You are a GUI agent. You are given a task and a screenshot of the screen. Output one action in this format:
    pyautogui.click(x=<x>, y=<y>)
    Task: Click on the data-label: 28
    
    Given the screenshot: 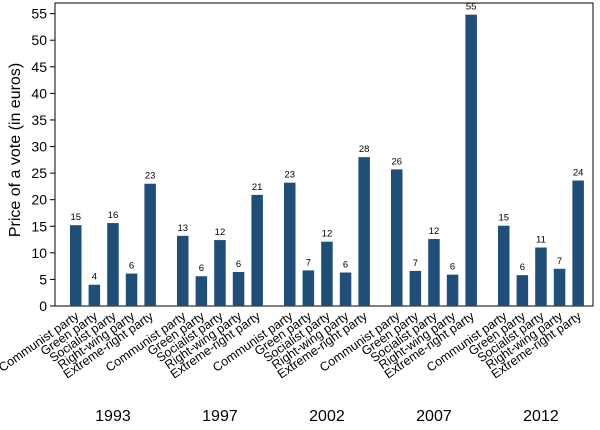 What is the action you would take?
    pyautogui.click(x=364, y=149)
    